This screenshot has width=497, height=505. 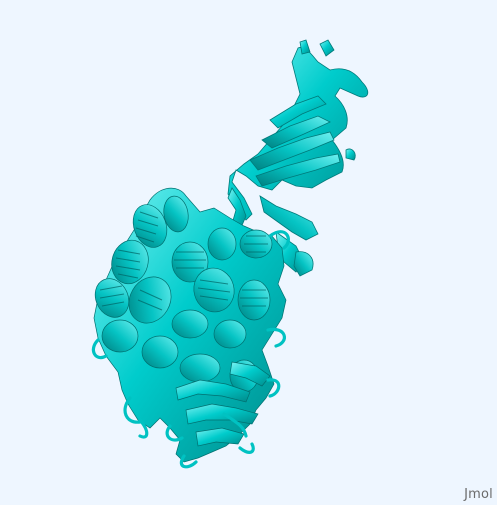 What do you see at coordinates (298, 140) in the screenshot?
I see `upper-beta-domain` at bounding box center [298, 140].